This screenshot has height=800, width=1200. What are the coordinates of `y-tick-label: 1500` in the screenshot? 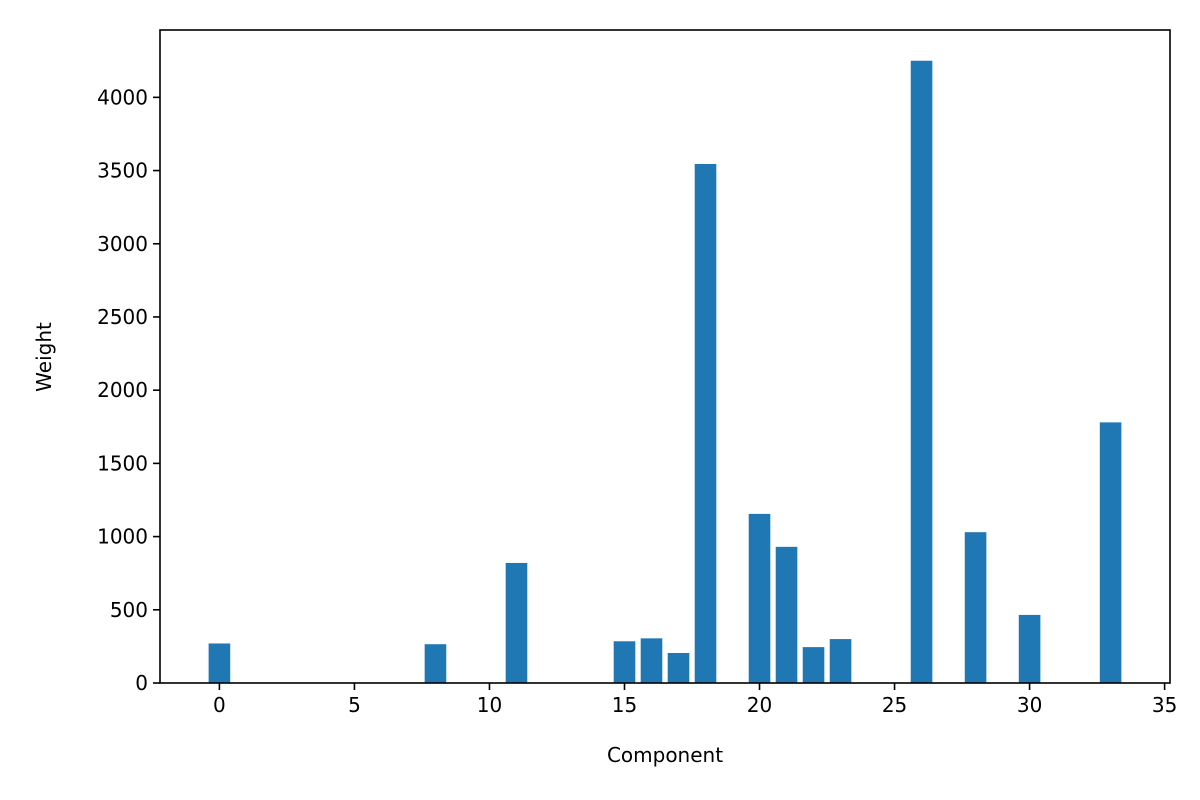 It's located at (122, 463).